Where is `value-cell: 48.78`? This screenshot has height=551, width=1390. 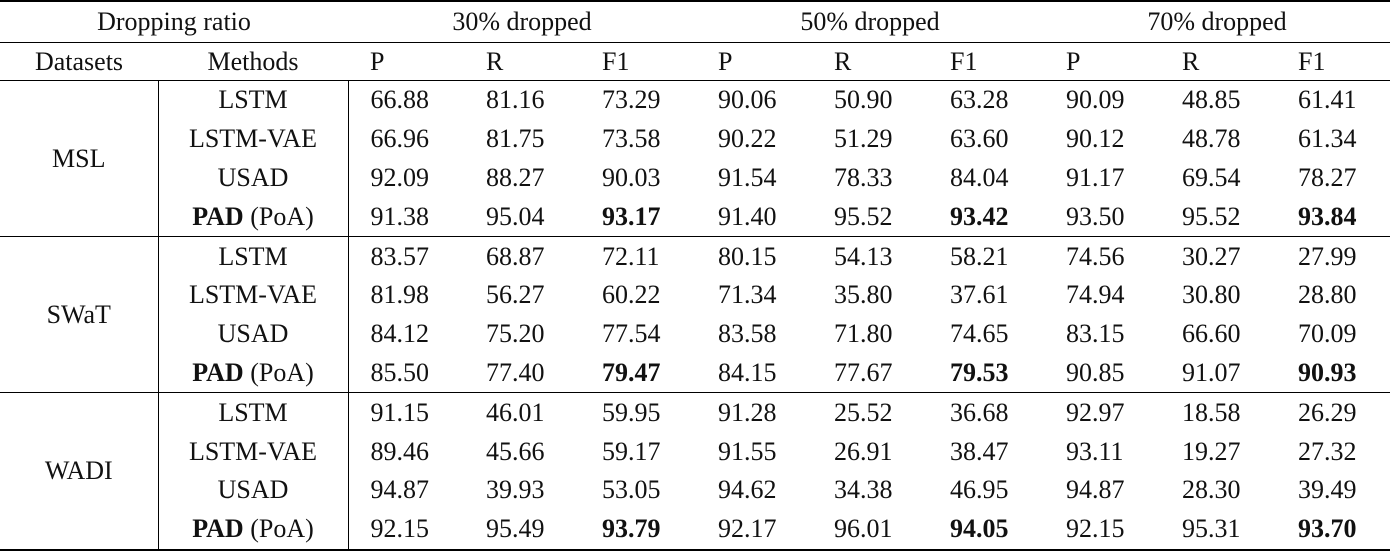 value-cell: 48.78 is located at coordinates (1211, 139).